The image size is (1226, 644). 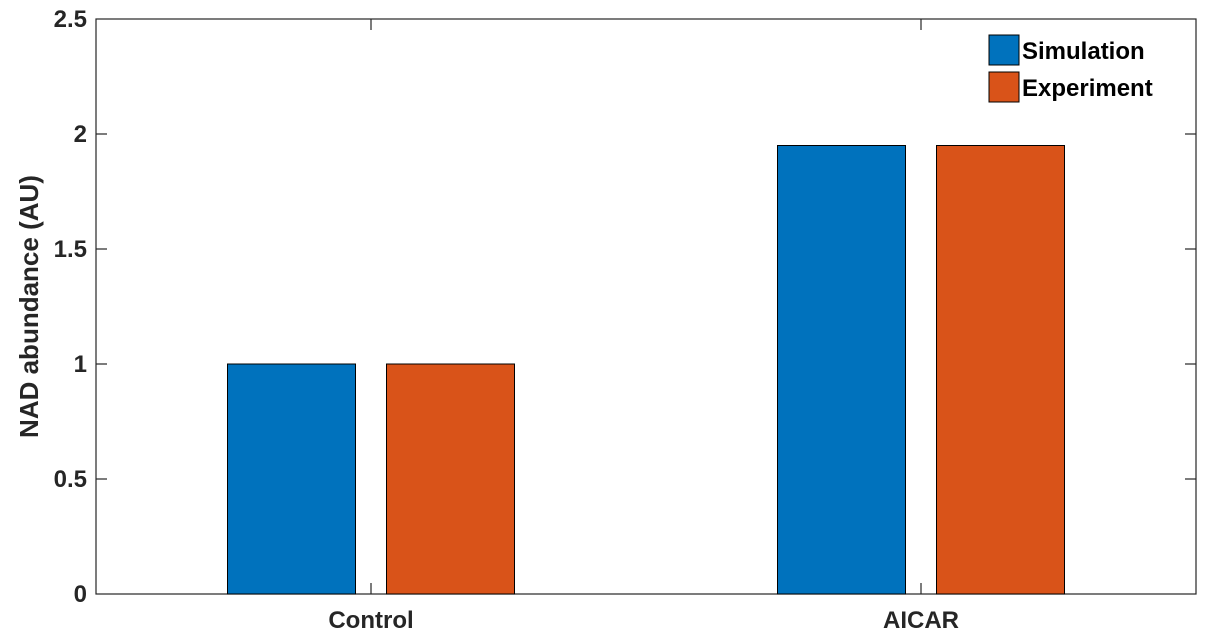 I want to click on legend-label-simulation: Simulation, so click(x=1083, y=51).